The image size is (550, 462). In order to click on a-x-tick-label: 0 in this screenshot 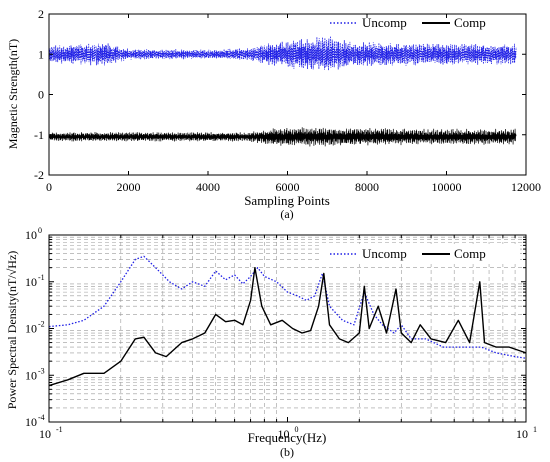, I will do `click(49, 187)`.